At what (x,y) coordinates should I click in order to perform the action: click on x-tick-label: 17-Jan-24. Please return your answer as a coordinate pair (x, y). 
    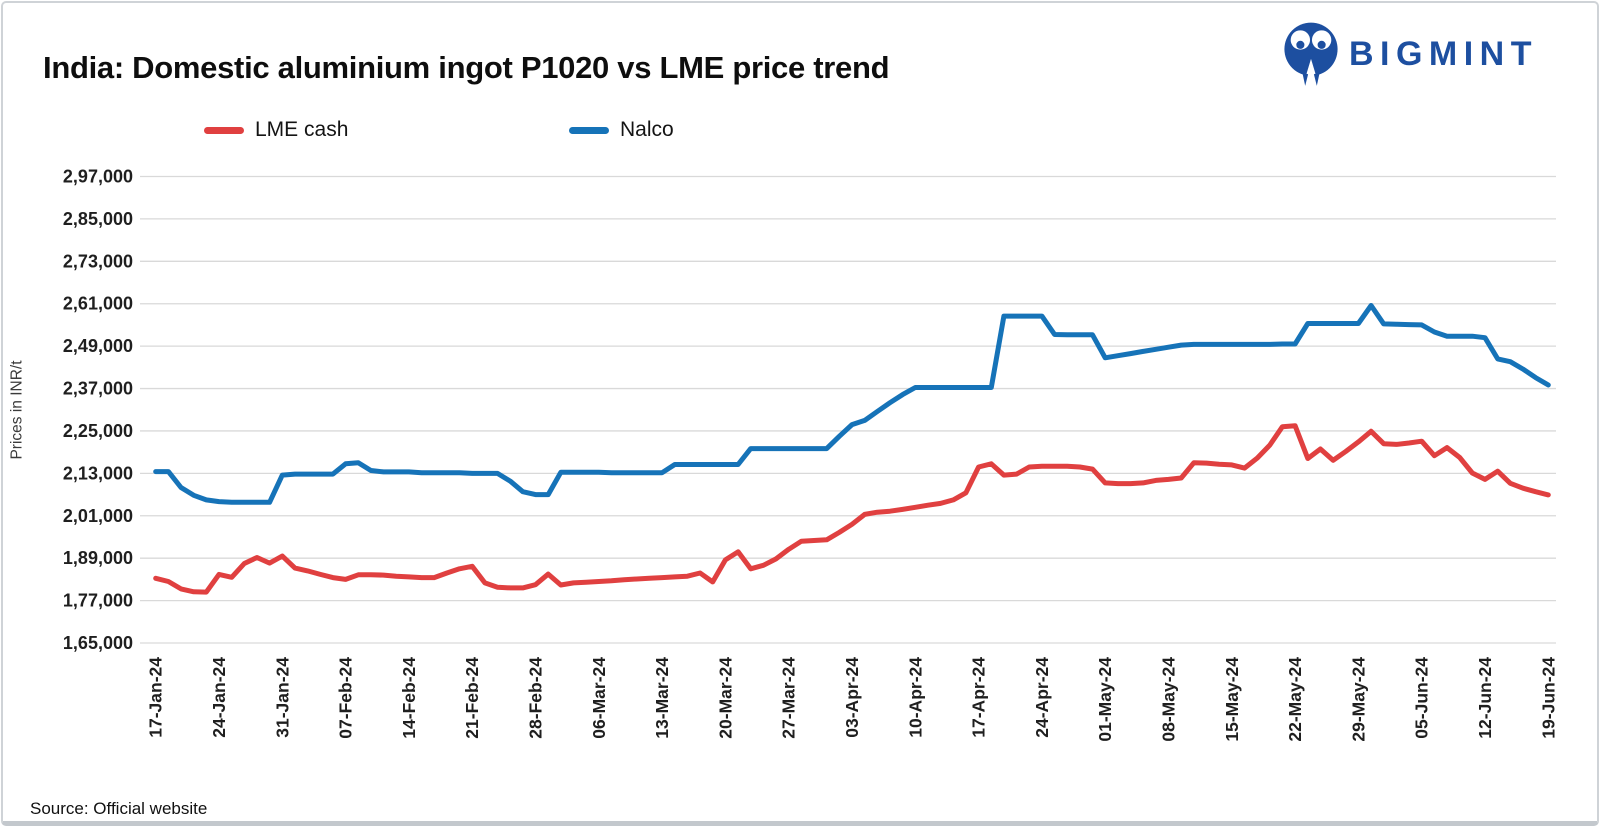
    Looking at the image, I should click on (156, 697).